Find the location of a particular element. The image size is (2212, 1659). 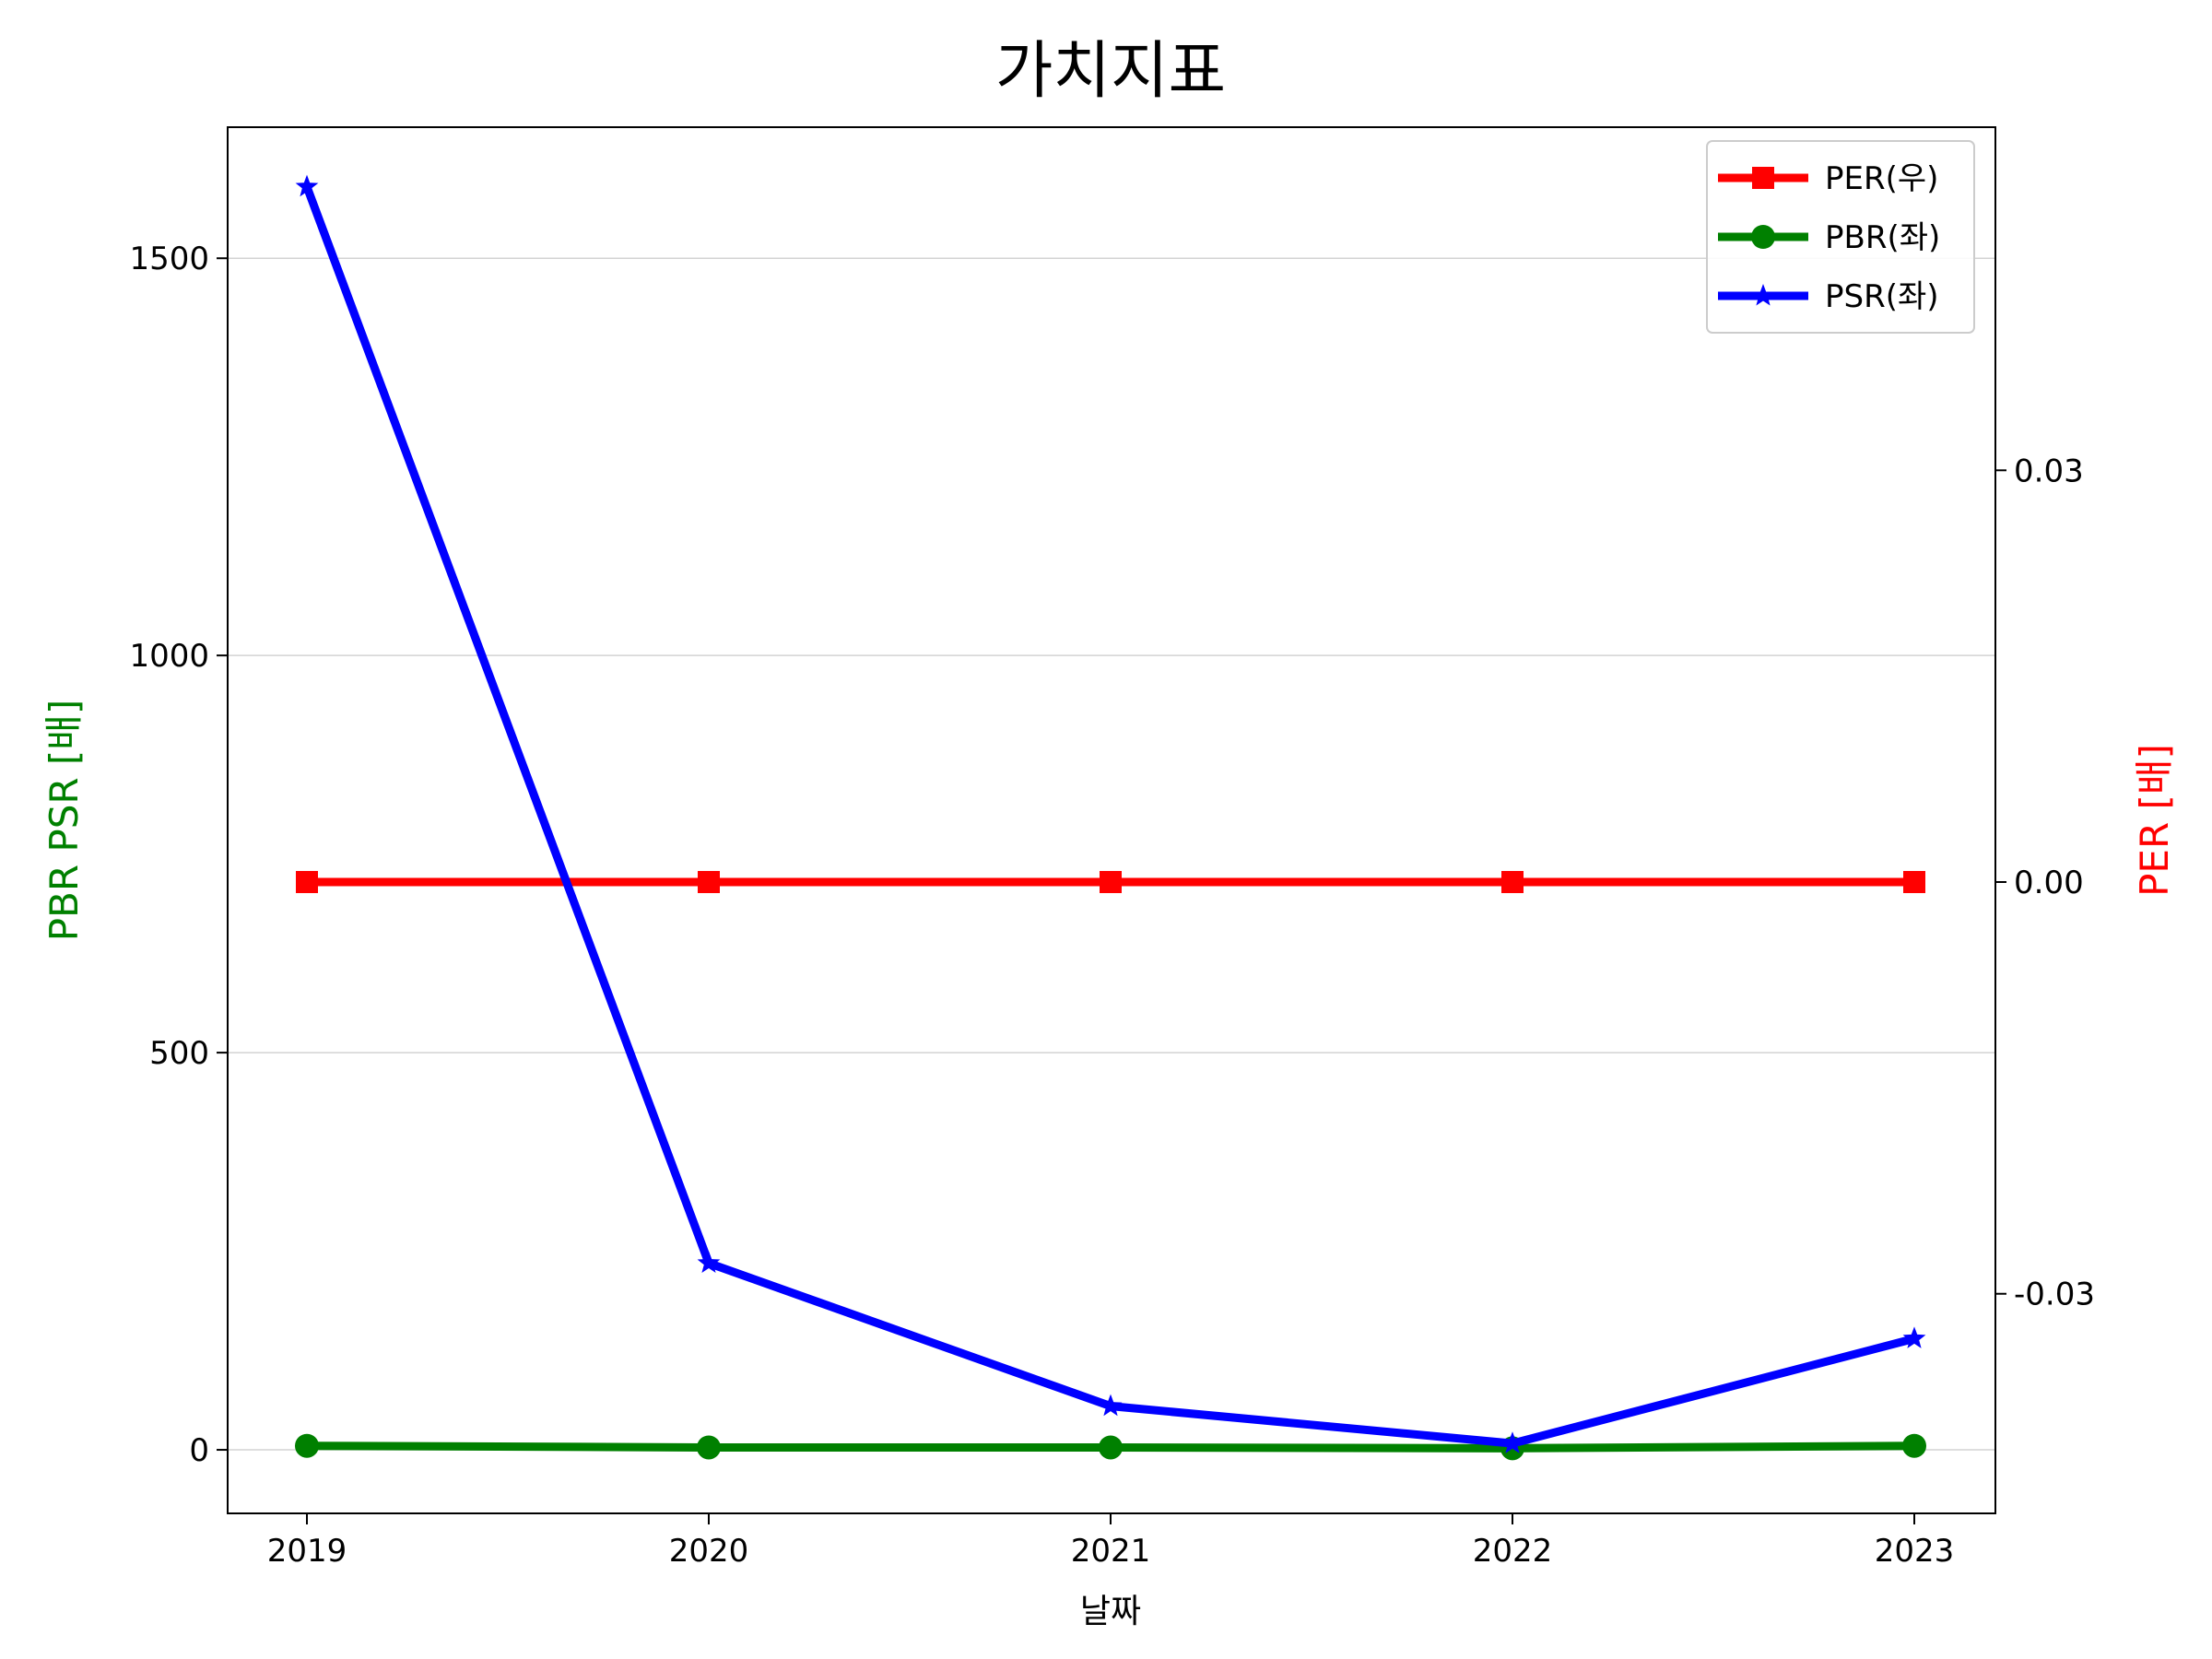

x-tick-label: 2019 is located at coordinates (307, 1551).